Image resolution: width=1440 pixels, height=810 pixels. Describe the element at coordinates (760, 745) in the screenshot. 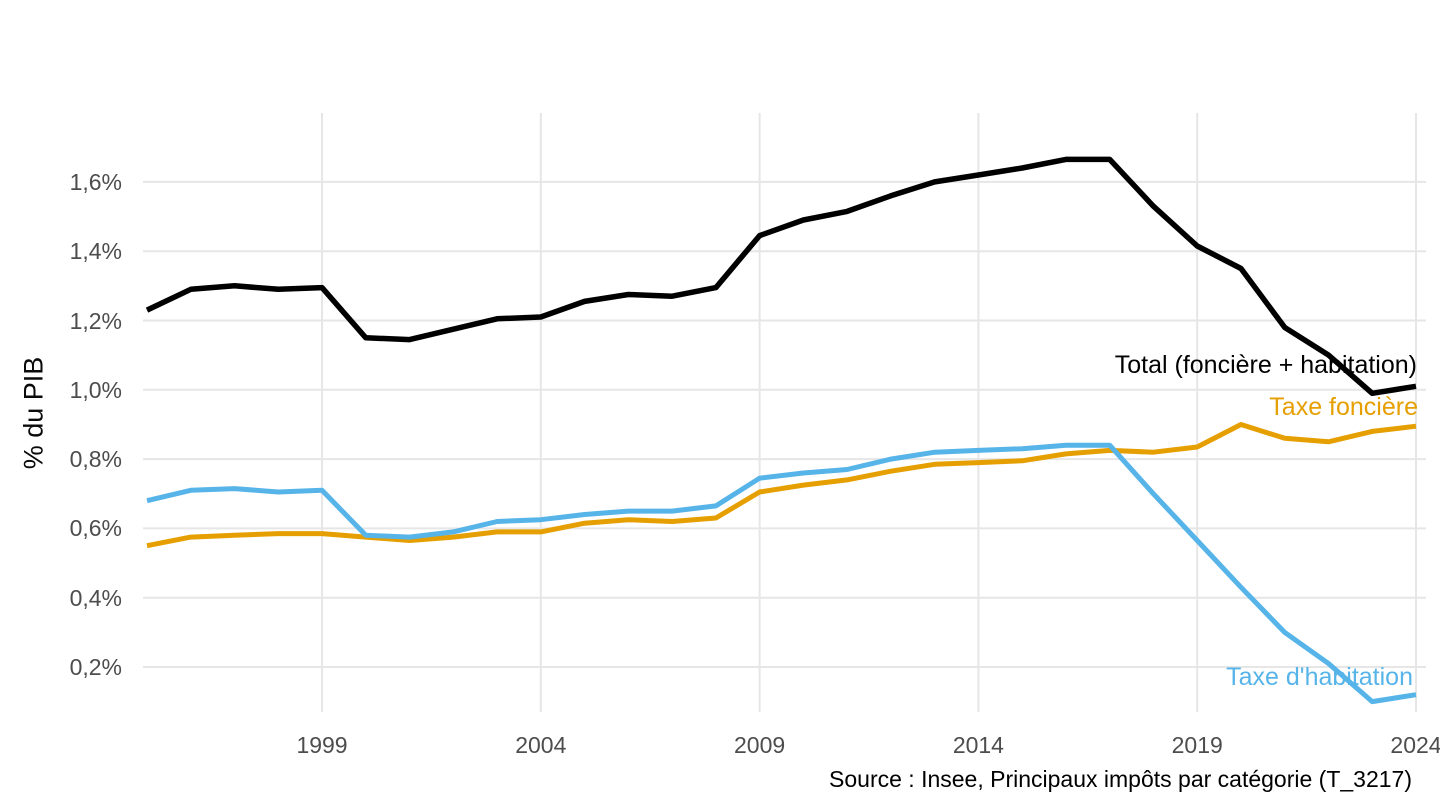

I see `x-tick-label: 2009` at that location.